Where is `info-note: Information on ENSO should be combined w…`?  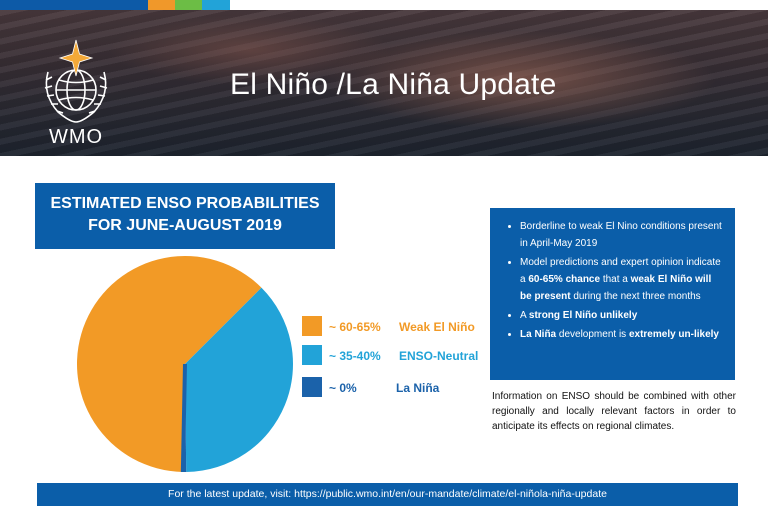
info-note: Information on ENSO should be combined w… is located at coordinates (614, 411).